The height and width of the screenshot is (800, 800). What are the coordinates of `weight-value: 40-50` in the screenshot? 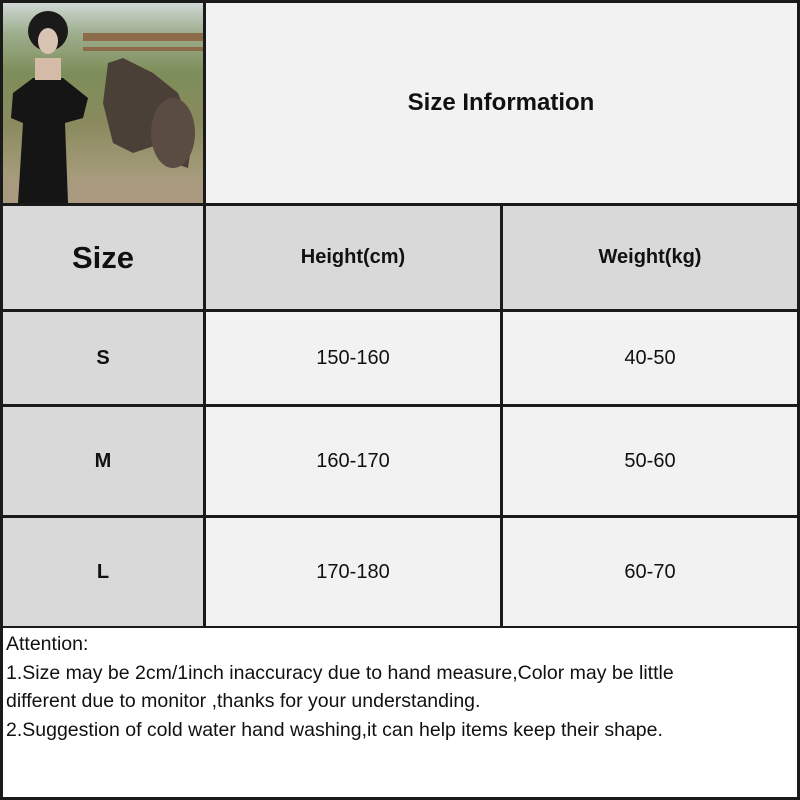 It's located at (650, 357).